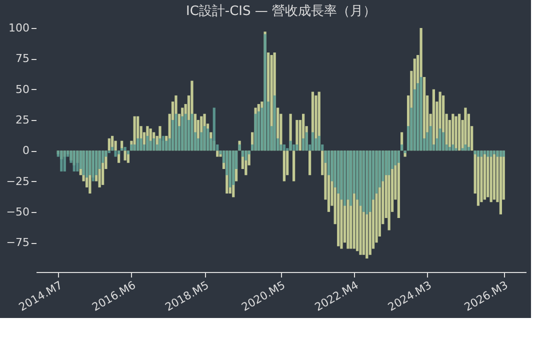 This screenshot has height=346, width=560. I want to click on y-tick-label: 25, so click(23, 119).